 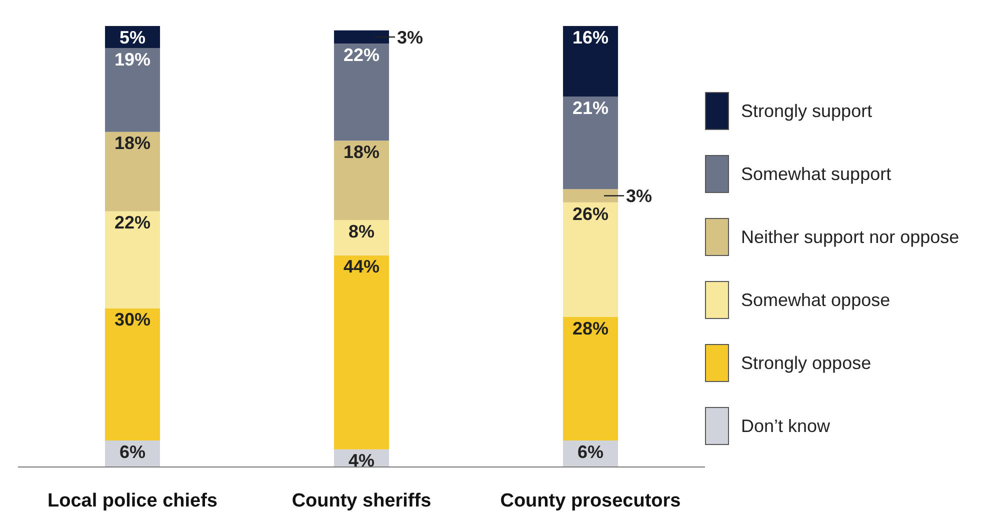 I want to click on data-label: 16%, so click(x=590, y=37).